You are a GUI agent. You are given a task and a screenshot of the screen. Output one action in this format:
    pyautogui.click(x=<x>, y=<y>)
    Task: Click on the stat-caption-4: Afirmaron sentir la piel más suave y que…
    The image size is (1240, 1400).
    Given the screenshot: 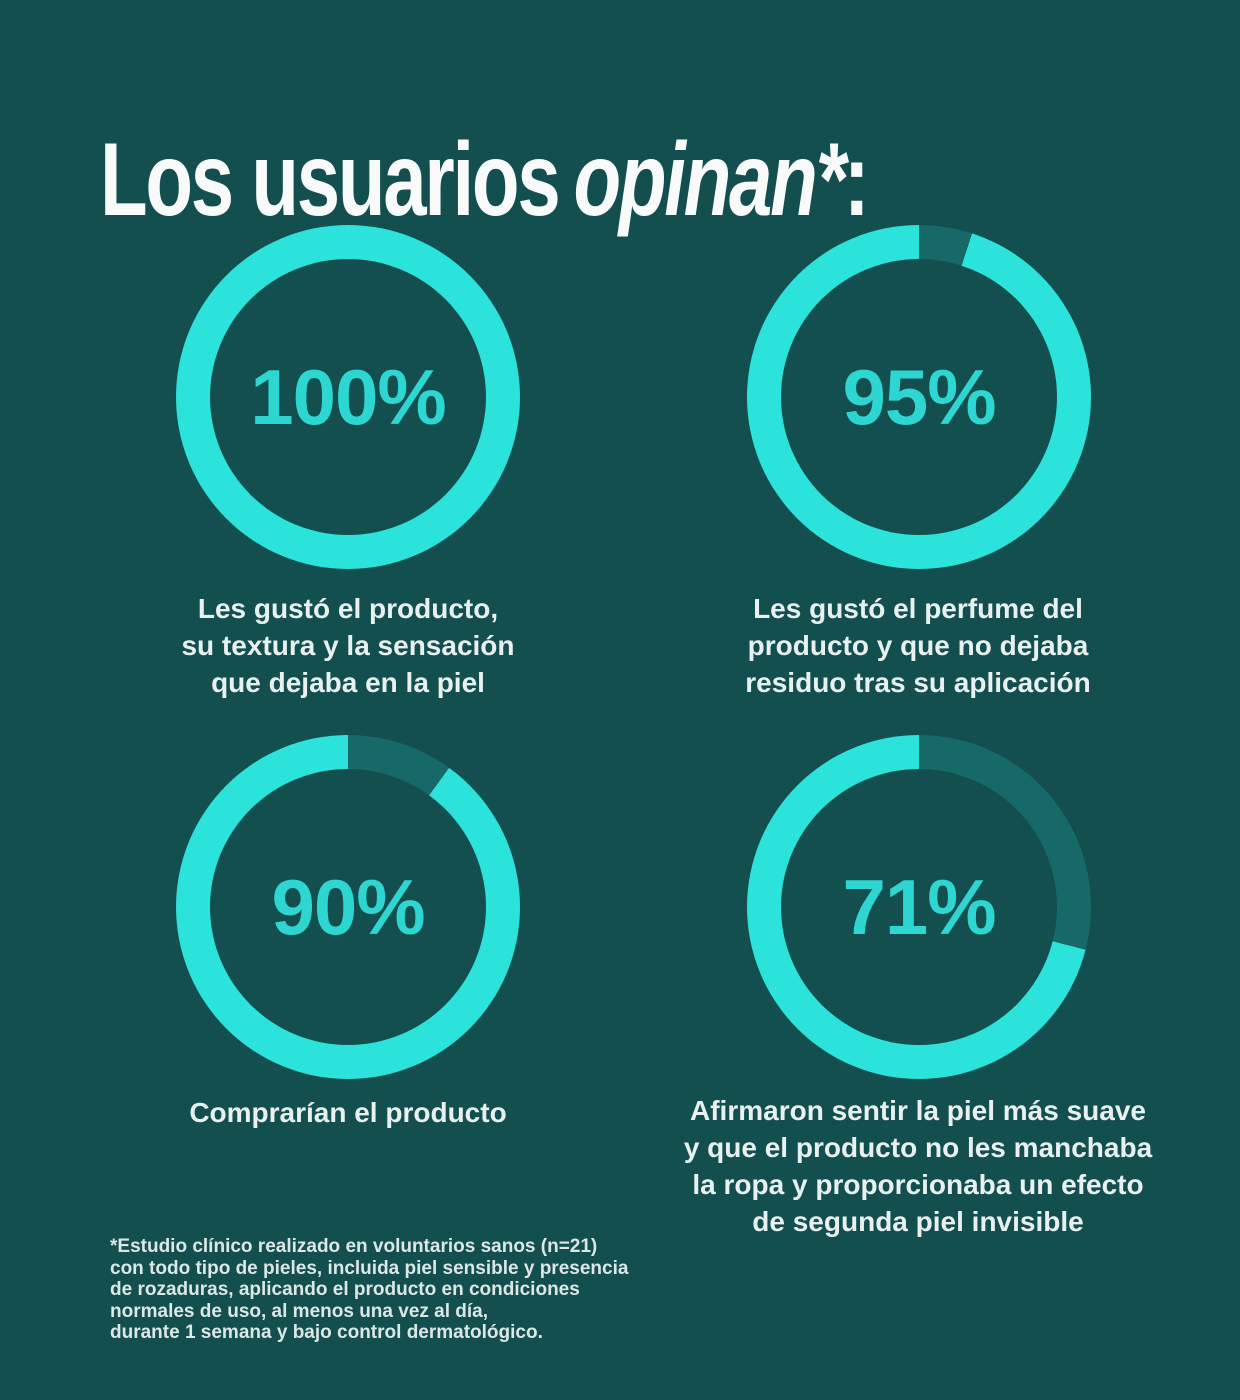 What is the action you would take?
    pyautogui.click(x=918, y=1166)
    